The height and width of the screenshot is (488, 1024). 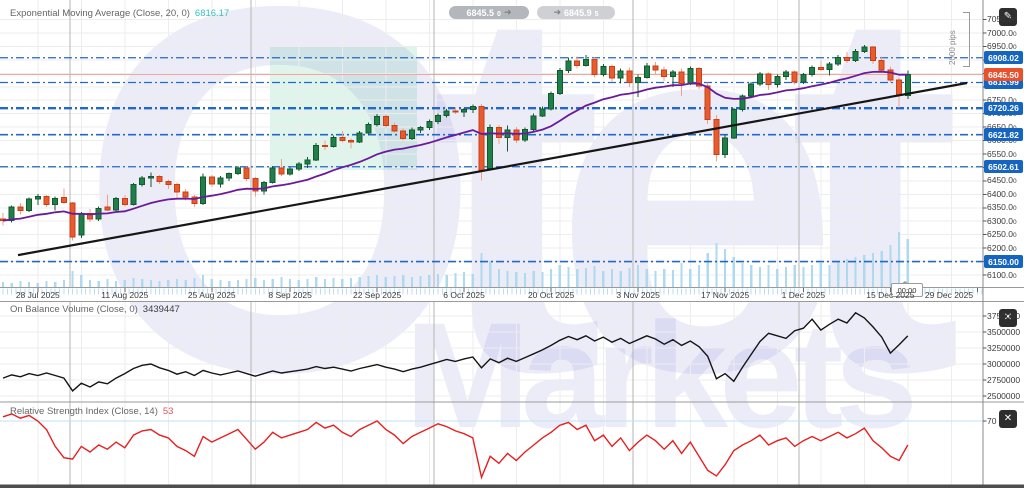 What do you see at coordinates (480, 12) in the screenshot?
I see `sell-price: 6845.5` at bounding box center [480, 12].